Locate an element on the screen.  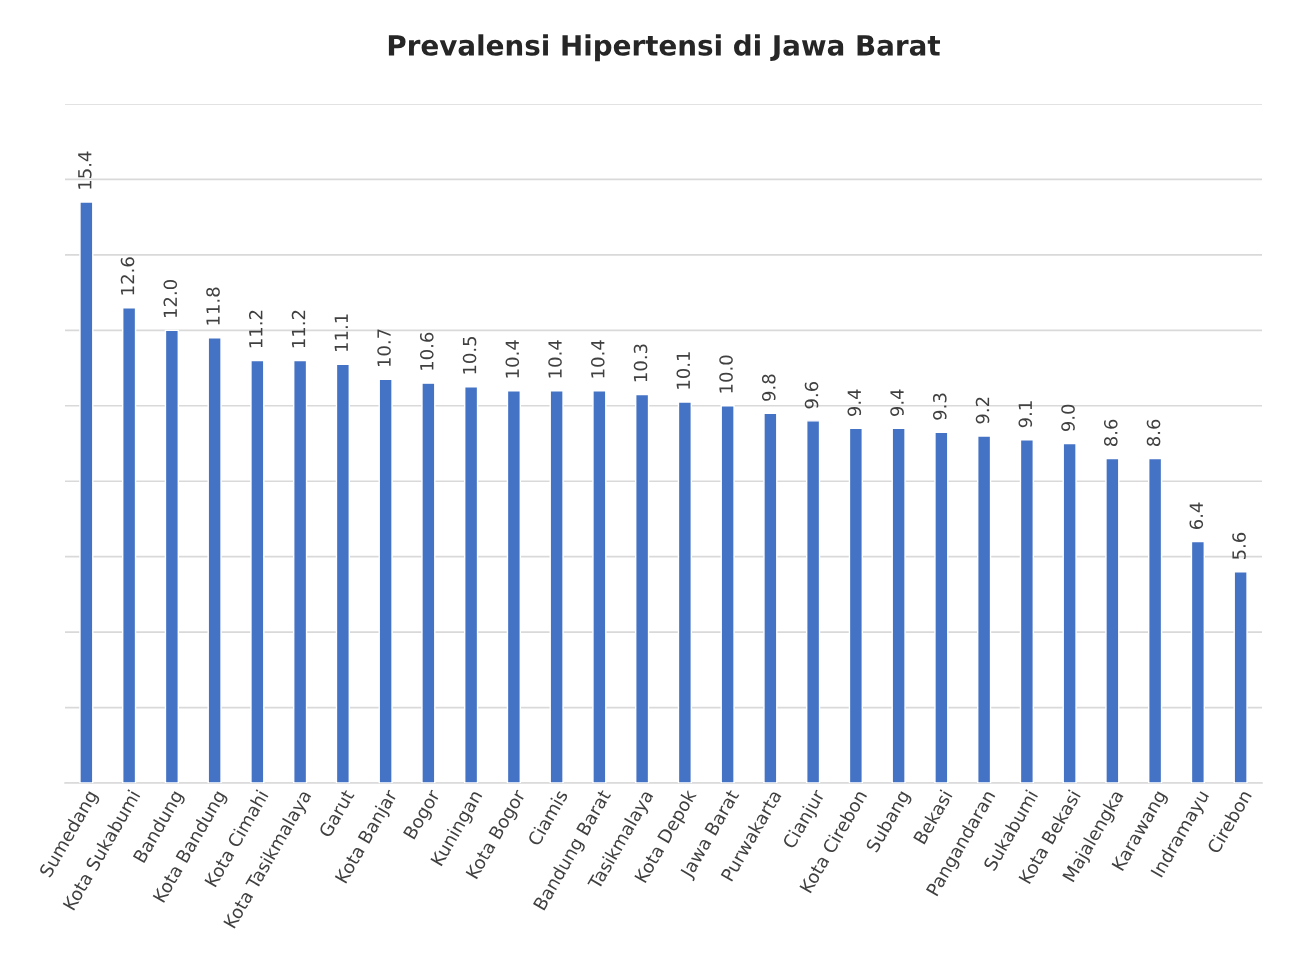
data-label: 9.0 is located at coordinates (1068, 418).